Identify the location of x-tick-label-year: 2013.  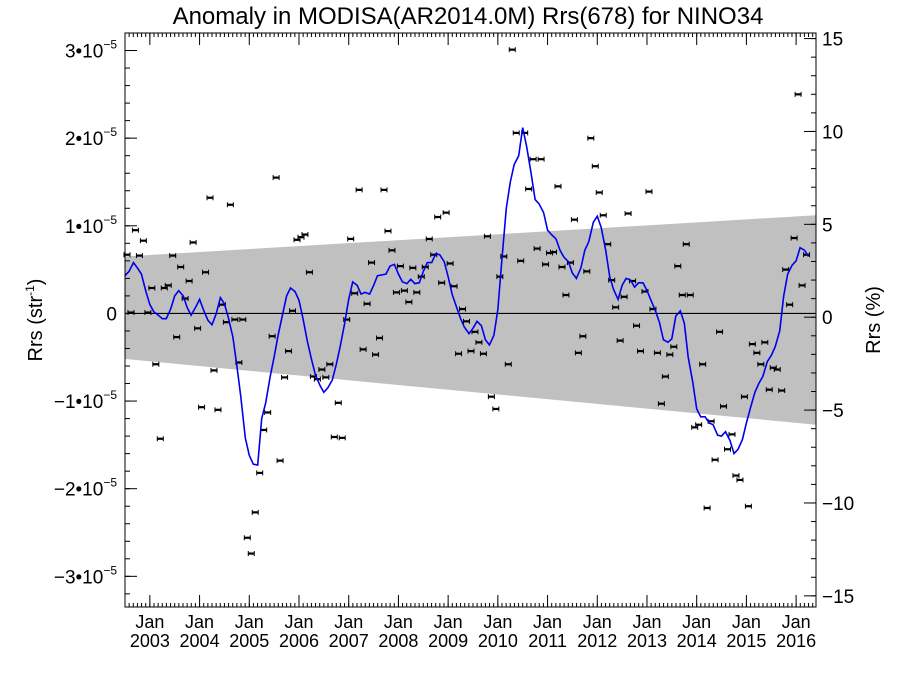
(647, 641).